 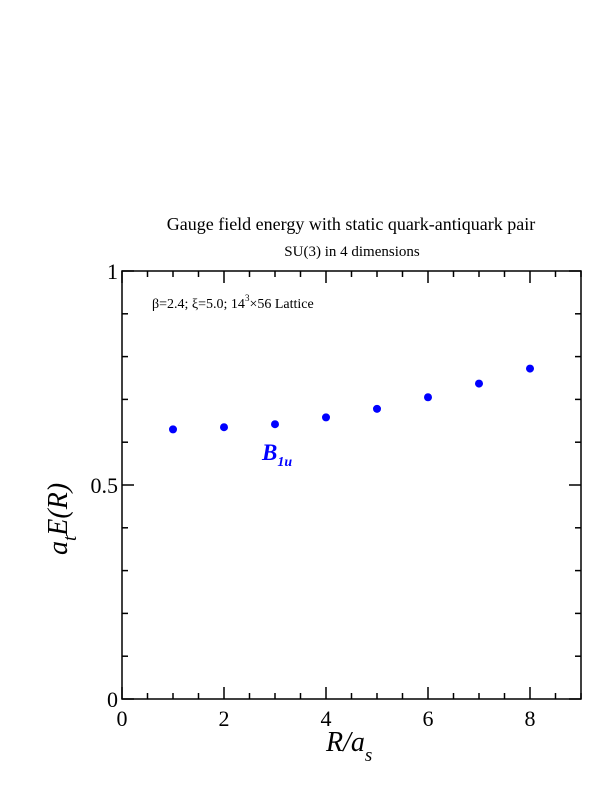 I want to click on lattice-annotation: β=2.4; ξ=5.0; 143×56 Lattice, so click(x=233, y=302).